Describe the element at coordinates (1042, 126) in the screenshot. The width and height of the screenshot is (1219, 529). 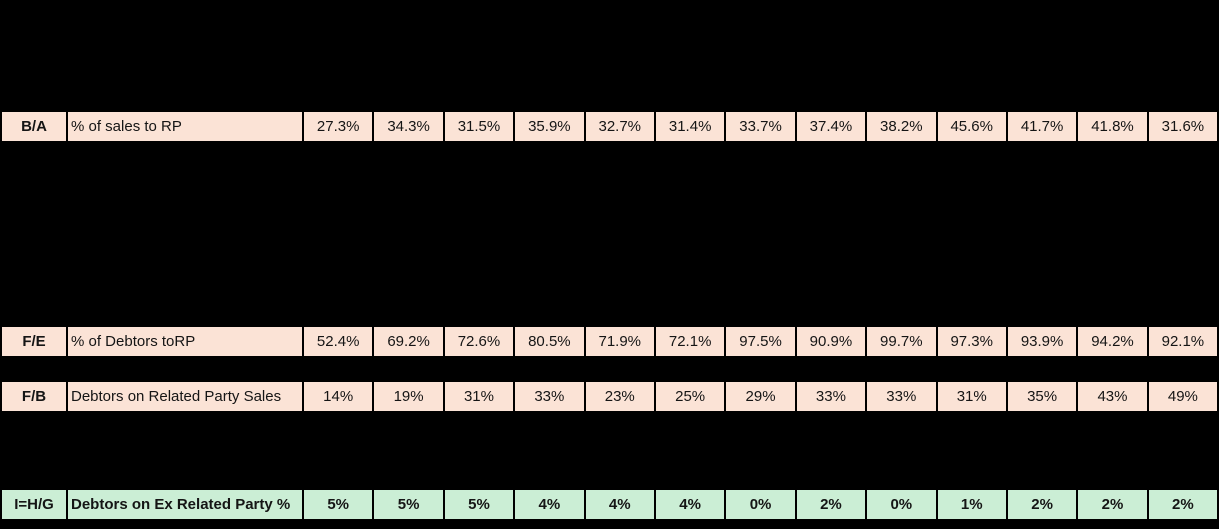
I see `value-cell: 41.7%` at that location.